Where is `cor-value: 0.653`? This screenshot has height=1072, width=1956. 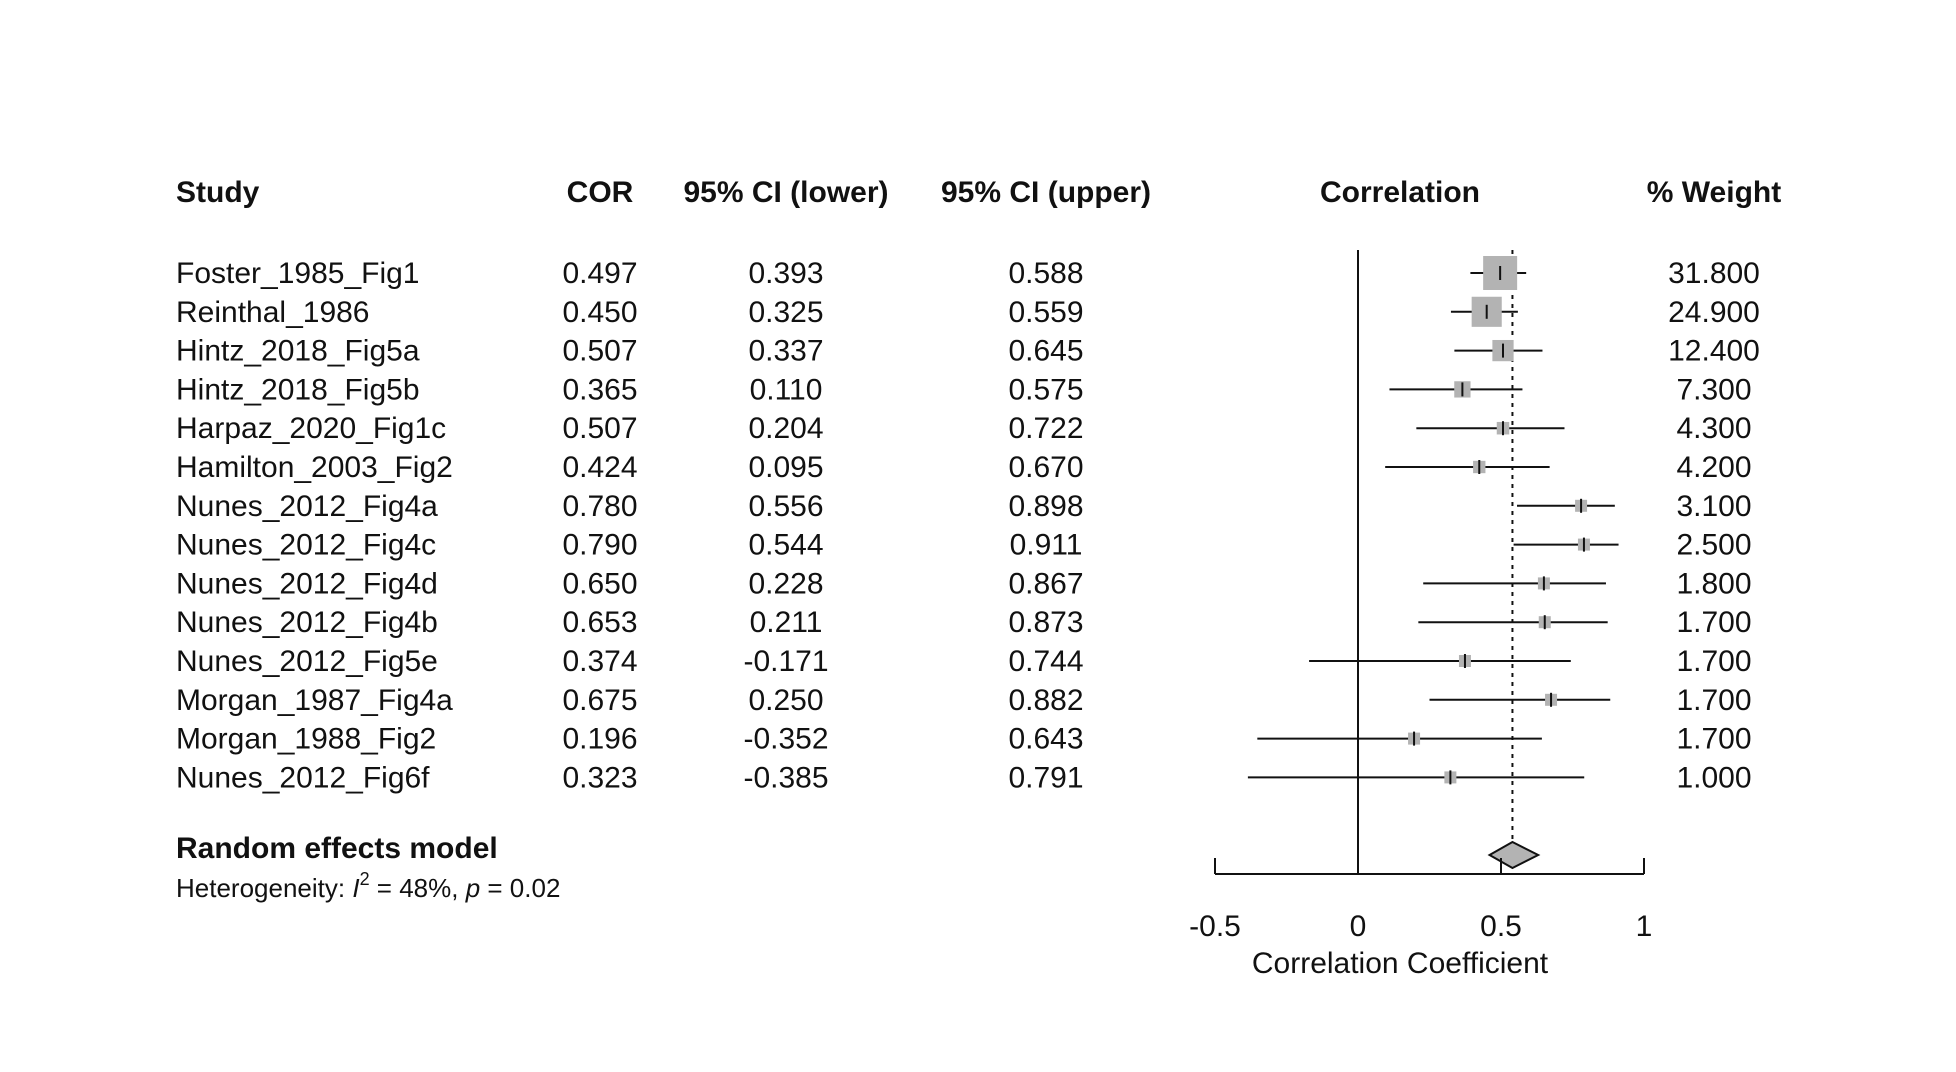
cor-value: 0.653 is located at coordinates (599, 622).